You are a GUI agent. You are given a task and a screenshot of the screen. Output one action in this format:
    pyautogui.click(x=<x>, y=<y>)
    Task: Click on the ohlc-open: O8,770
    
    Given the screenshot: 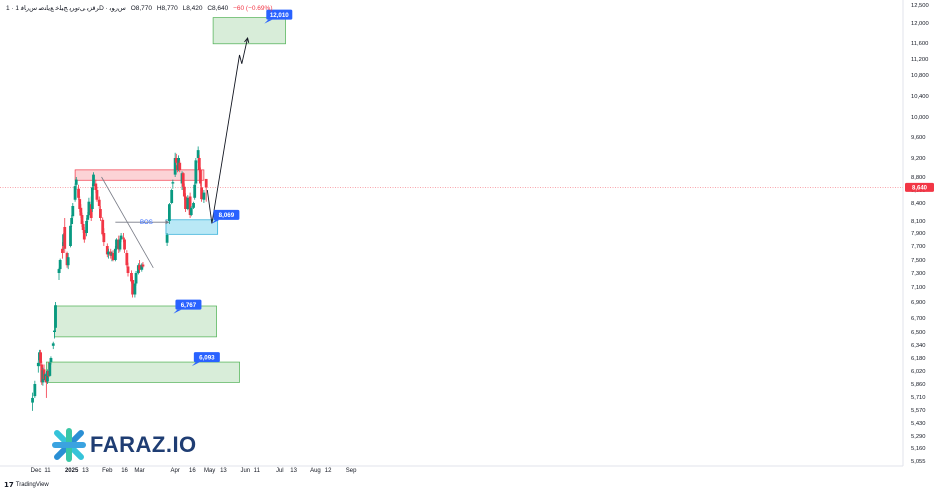 What is the action you would take?
    pyautogui.click(x=141, y=8)
    